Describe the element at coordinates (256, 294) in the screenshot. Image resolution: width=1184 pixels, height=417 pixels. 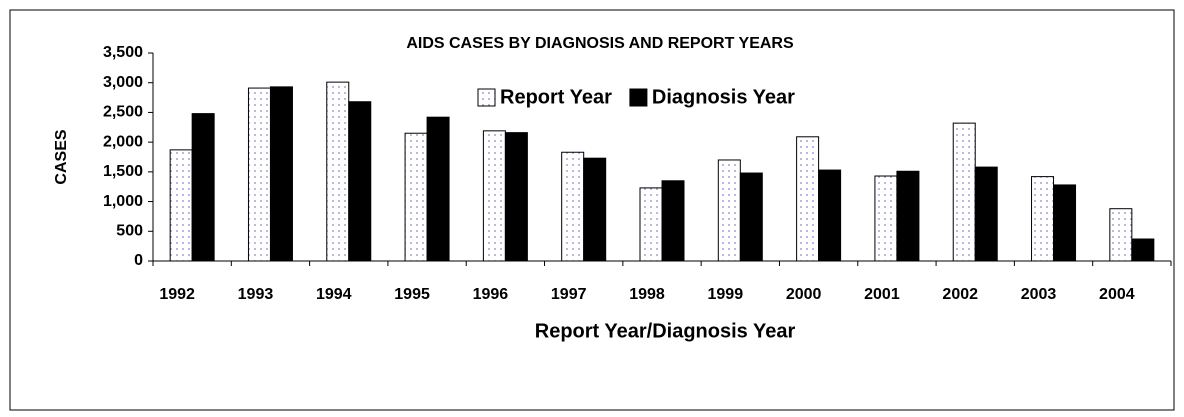
I see `x-tick-label: 1993` at that location.